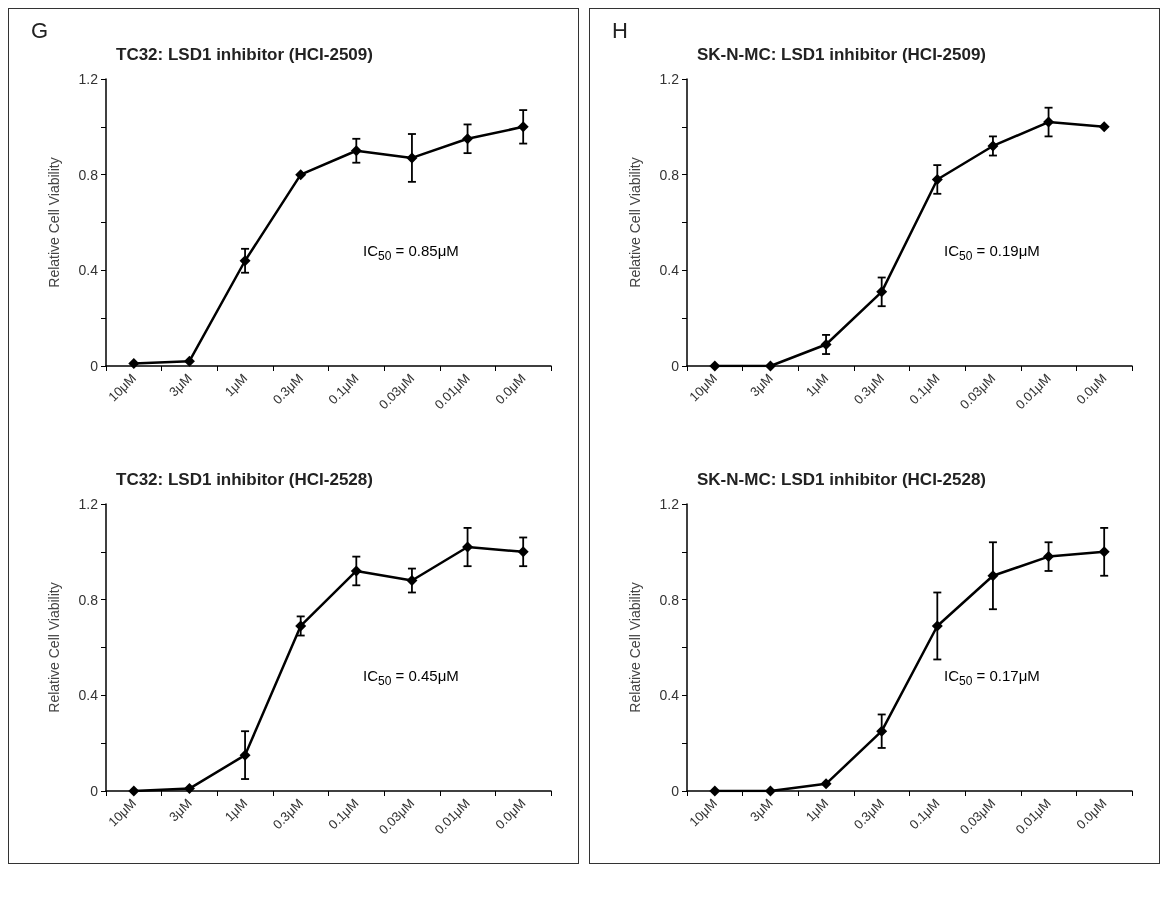  Describe the element at coordinates (841, 54) in the screenshot. I see `chart-title: SK-N-MC: LSD1 inhibitor (HCI-2509)` at that location.